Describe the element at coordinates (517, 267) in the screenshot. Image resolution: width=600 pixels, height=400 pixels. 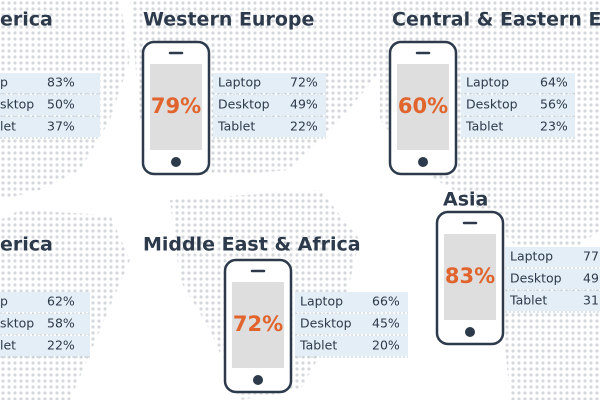
I see `region-card: Laptop 77 Desktop 49 Tablet 31 Asia 83%` at that location.